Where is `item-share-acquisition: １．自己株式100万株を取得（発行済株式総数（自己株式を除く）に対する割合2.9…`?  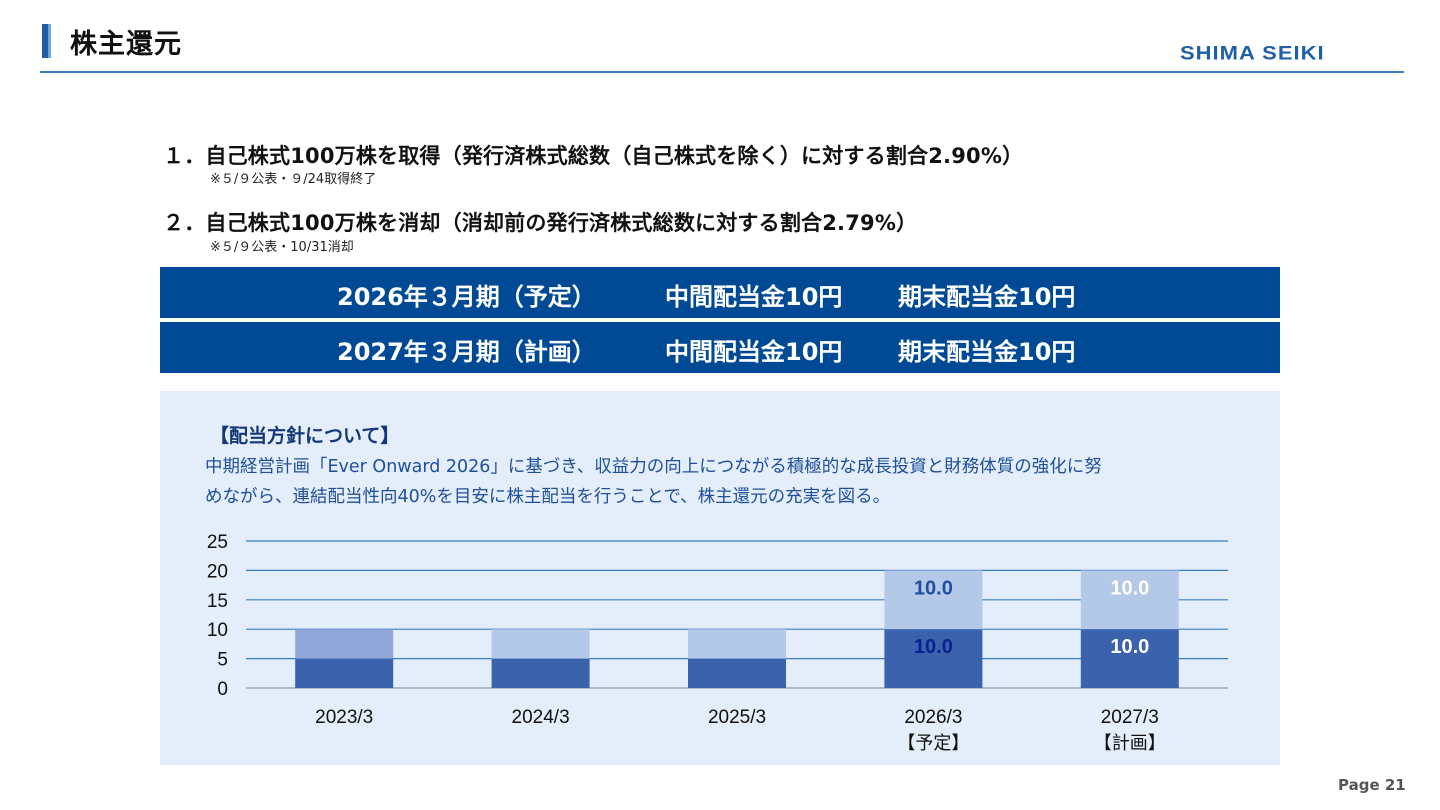
item-share-acquisition: １．自己株式100万株を取得（発行済株式総数（自己株式を除く）に対する割合2.9… is located at coordinates (593, 156).